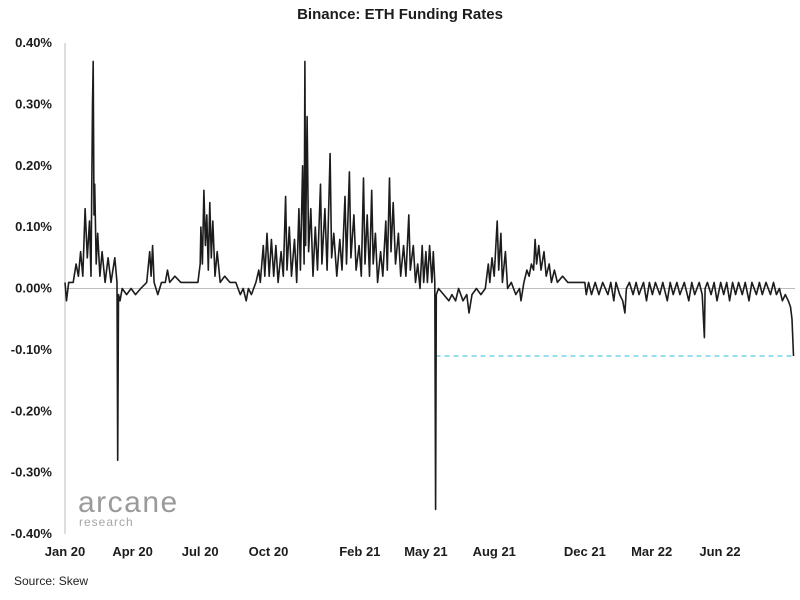 The image size is (800, 600). I want to click on x-tick-label: Aug 21, so click(494, 551).